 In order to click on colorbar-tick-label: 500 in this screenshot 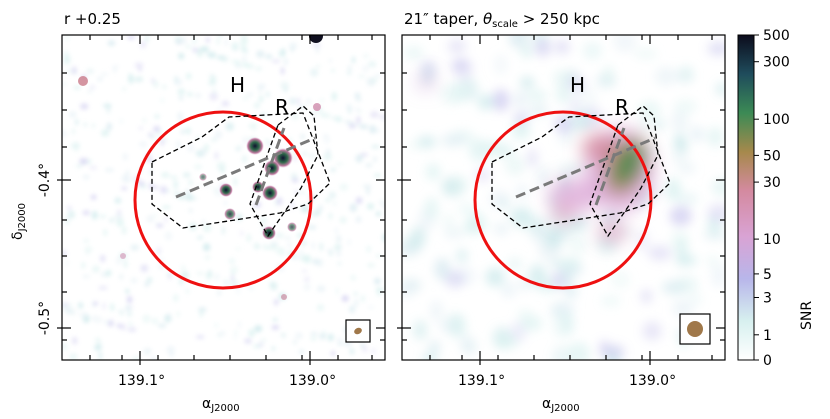, I will do `click(776, 36)`.